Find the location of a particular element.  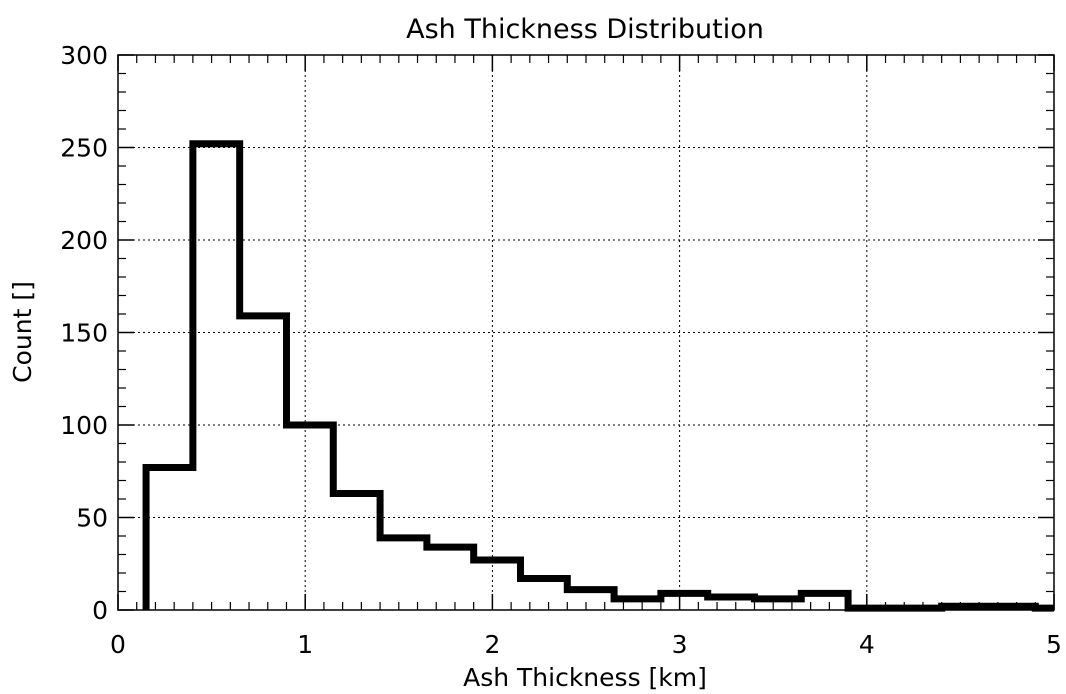

x-tick-label: 0 is located at coordinates (118, 644).